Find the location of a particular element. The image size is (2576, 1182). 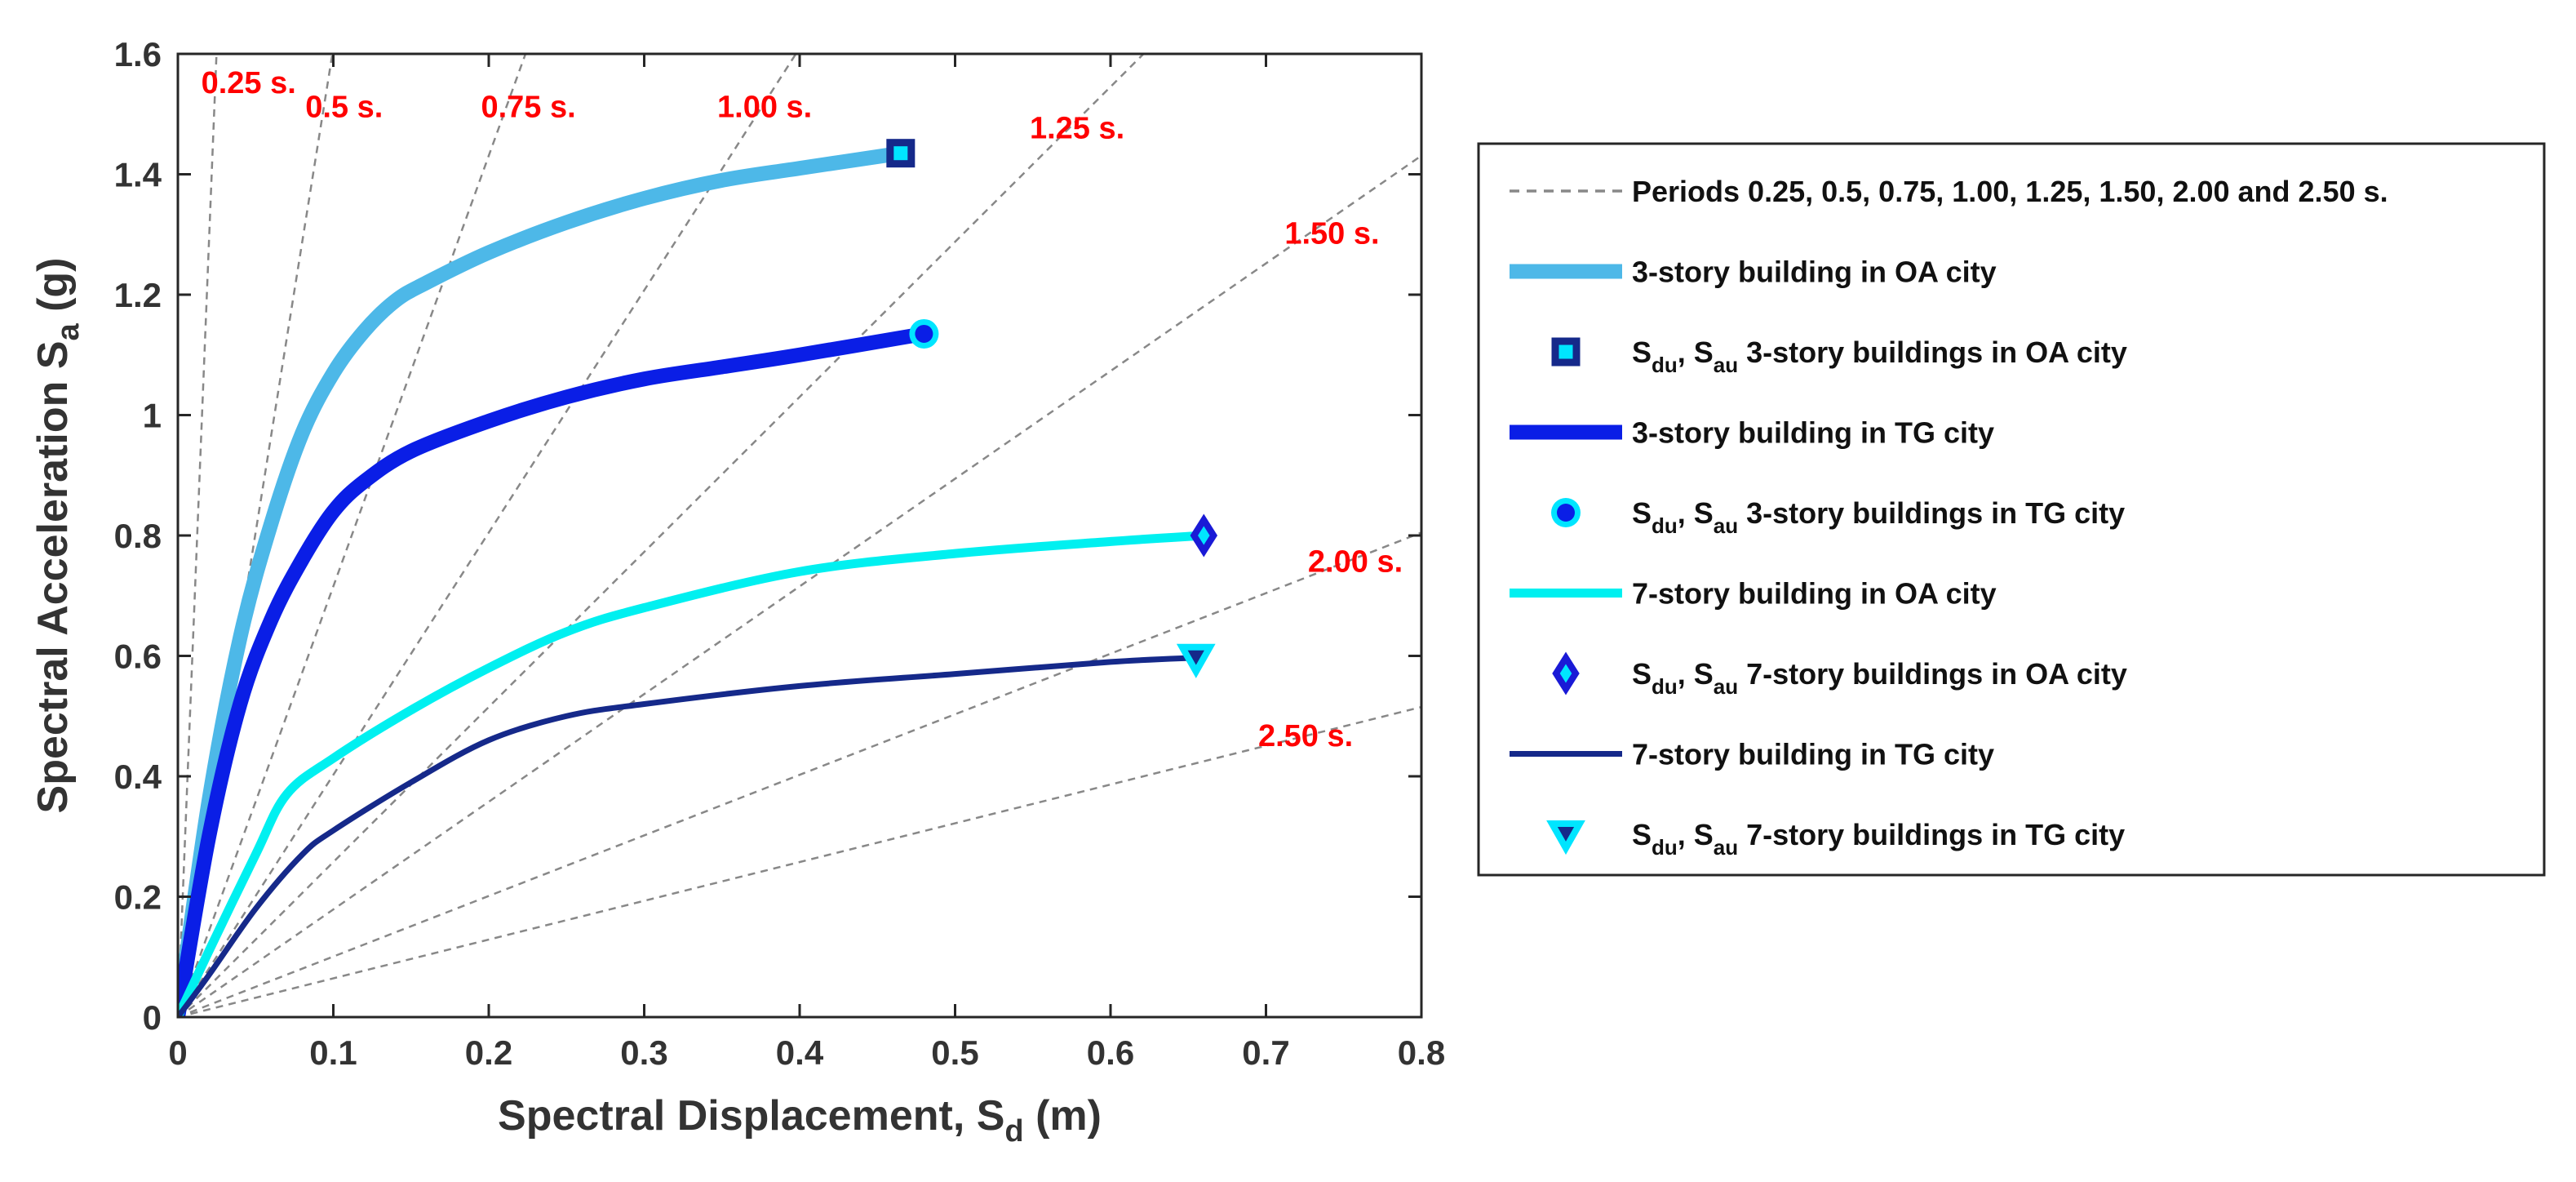

x-tick-label: 0 is located at coordinates (177, 1052).